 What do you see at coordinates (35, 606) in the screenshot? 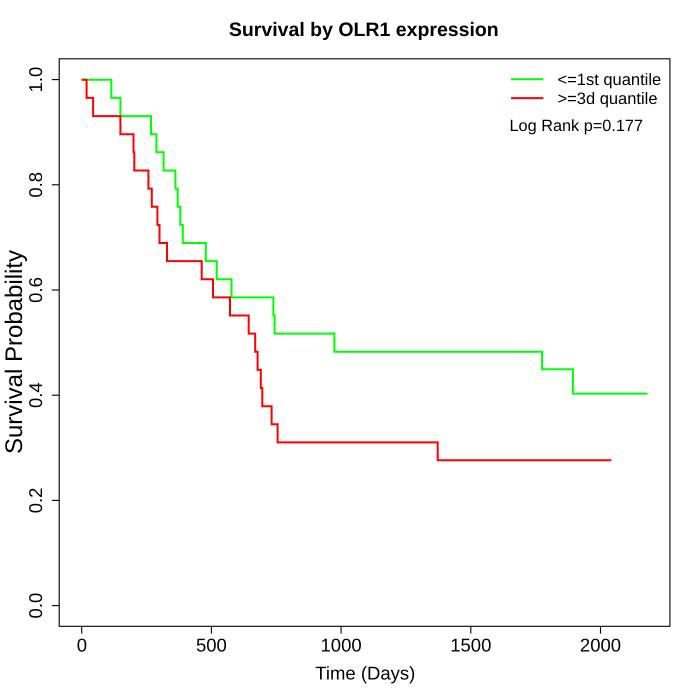
I see `svg-text: 0.0` at bounding box center [35, 606].